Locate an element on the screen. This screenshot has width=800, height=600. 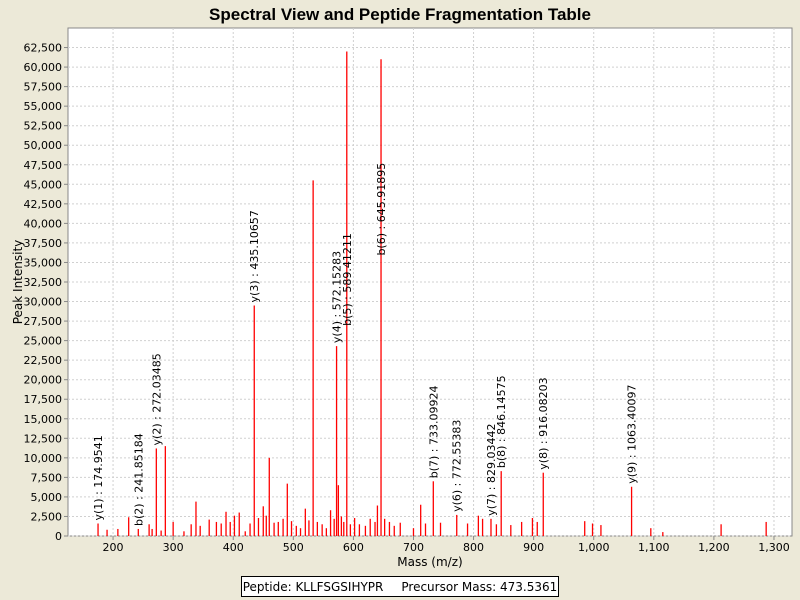
y-tick-label: 2,500 is located at coordinates (47, 516).